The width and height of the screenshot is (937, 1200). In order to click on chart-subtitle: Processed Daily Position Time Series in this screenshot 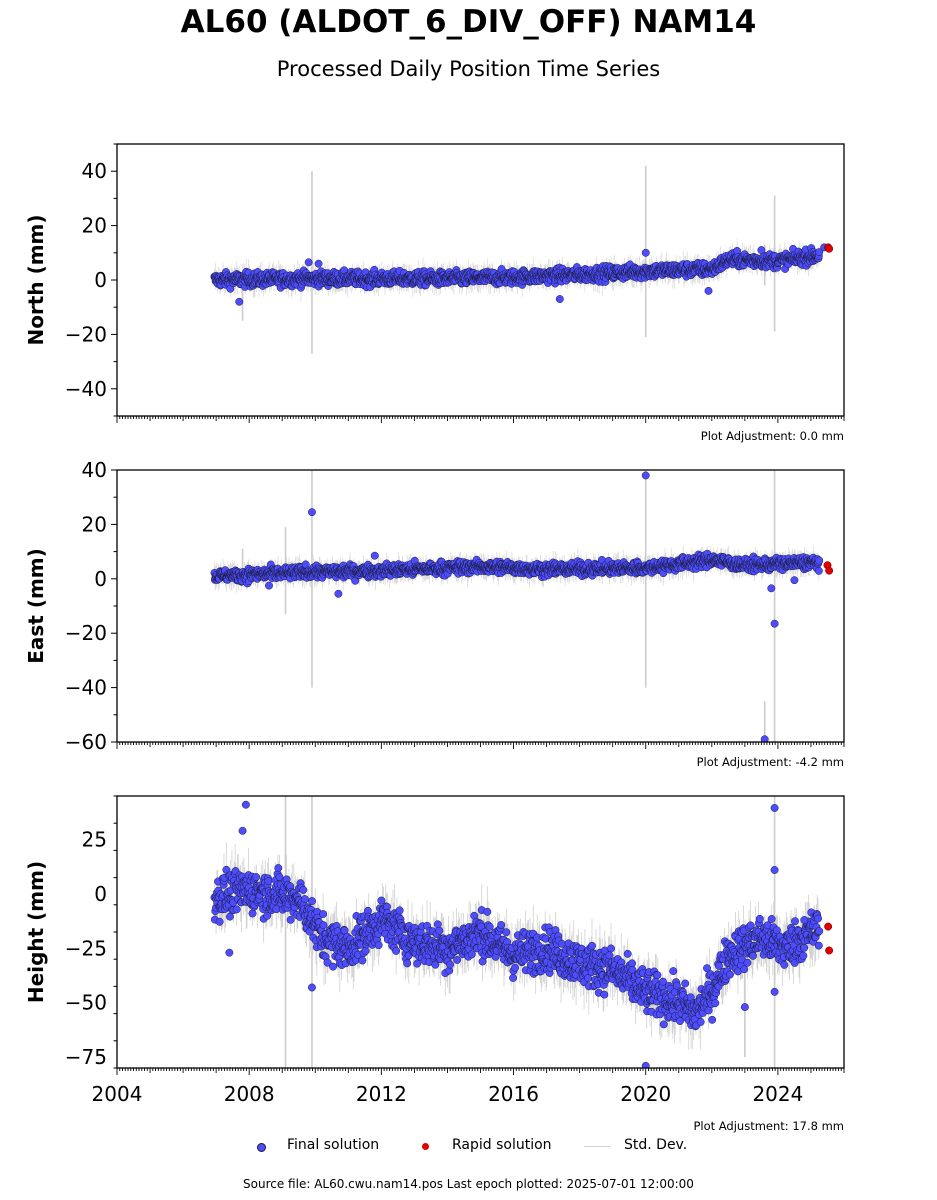, I will do `click(468, 69)`.